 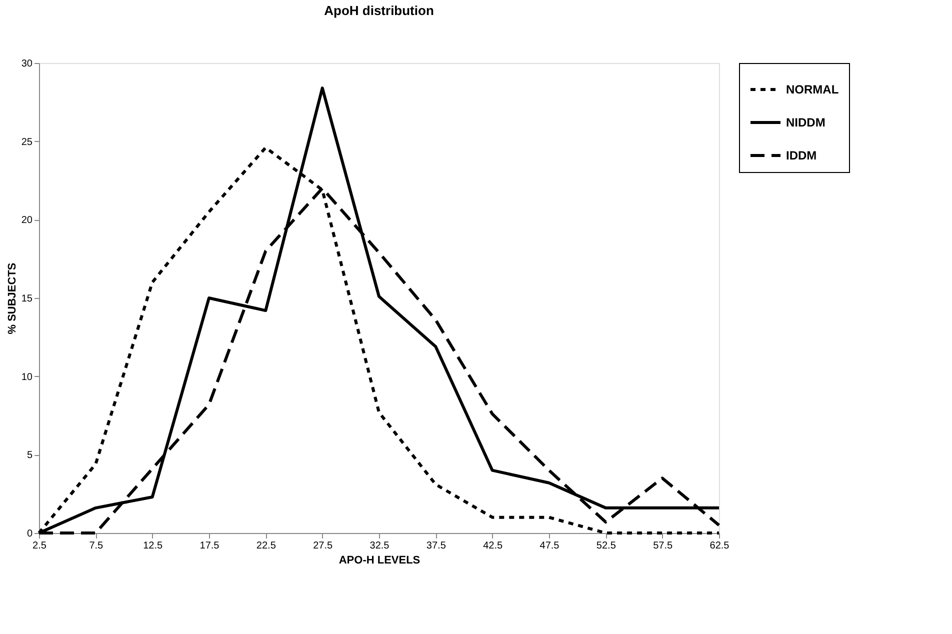 I want to click on legend-label: IDDM, so click(x=801, y=155).